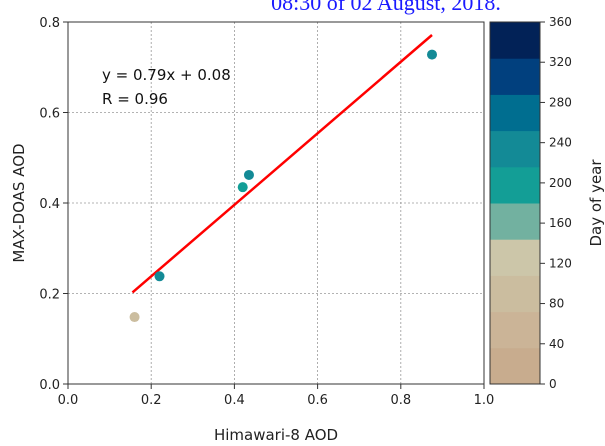 This screenshot has height=446, width=605. I want to click on colorbar-ticks: 0 40 80 120 160 200 240 280 320 360, so click(556, 203).